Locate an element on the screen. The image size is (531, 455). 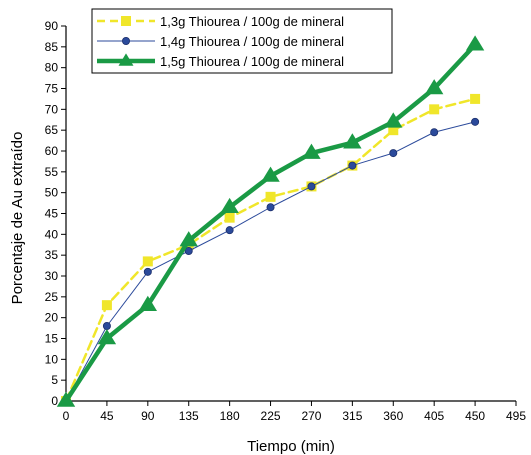
legend-label: 1,4g Thiourea / 100g de mineral is located at coordinates (252, 41).